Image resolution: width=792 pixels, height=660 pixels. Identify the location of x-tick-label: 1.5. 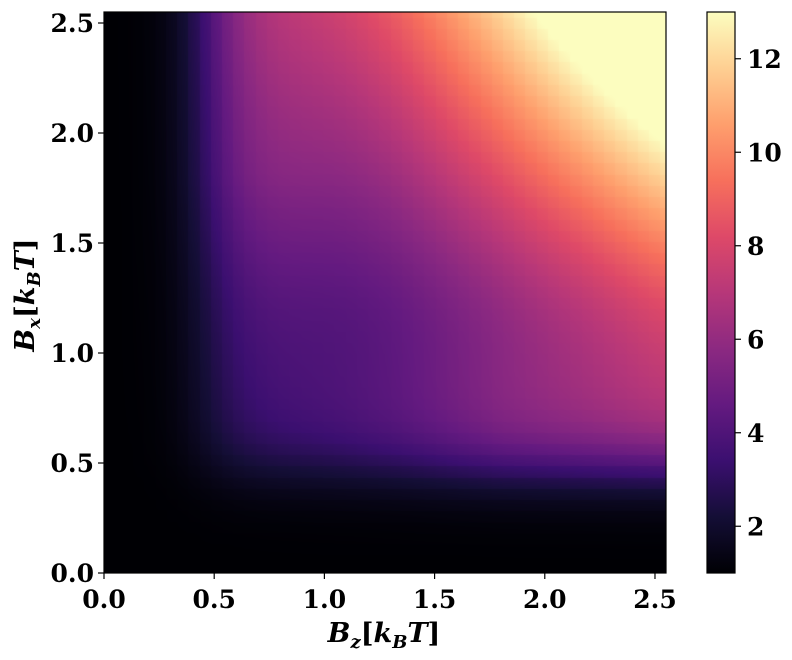
(435, 599).